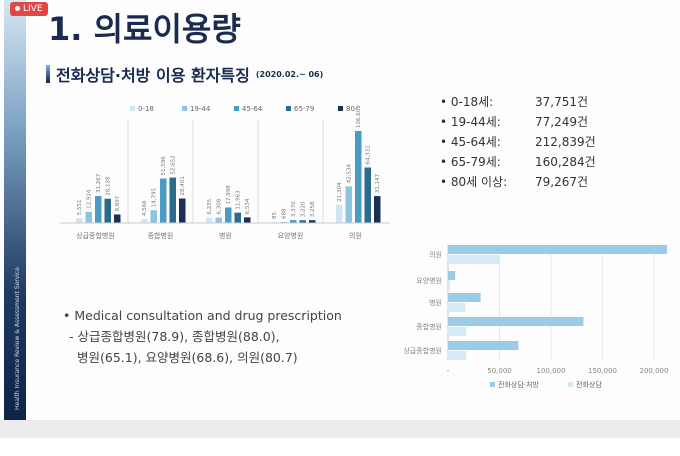  I want to click on subtitle-marker, so click(48, 74).